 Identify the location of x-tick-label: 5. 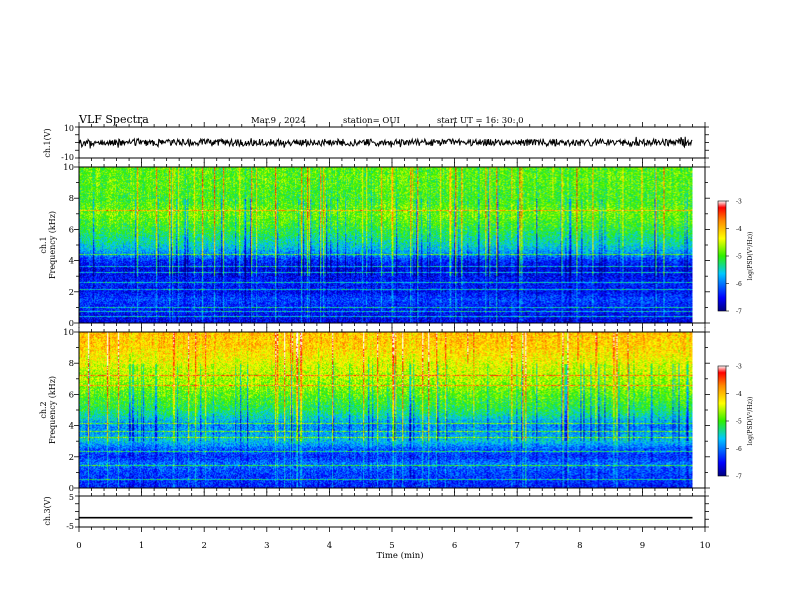
(391, 546).